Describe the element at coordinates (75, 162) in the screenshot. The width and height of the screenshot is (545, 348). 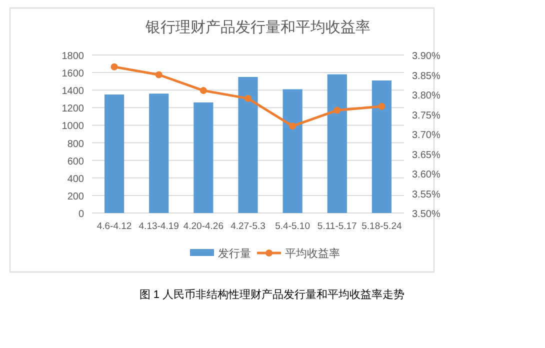
I see `y-tick-label: 600` at that location.